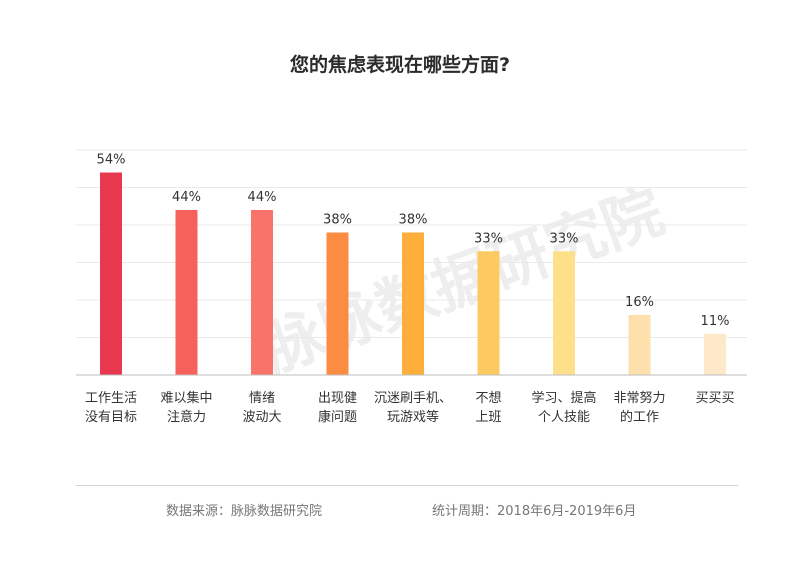 Image resolution: width=800 pixels, height=567 pixels. I want to click on value-label: 16%, so click(639, 302).